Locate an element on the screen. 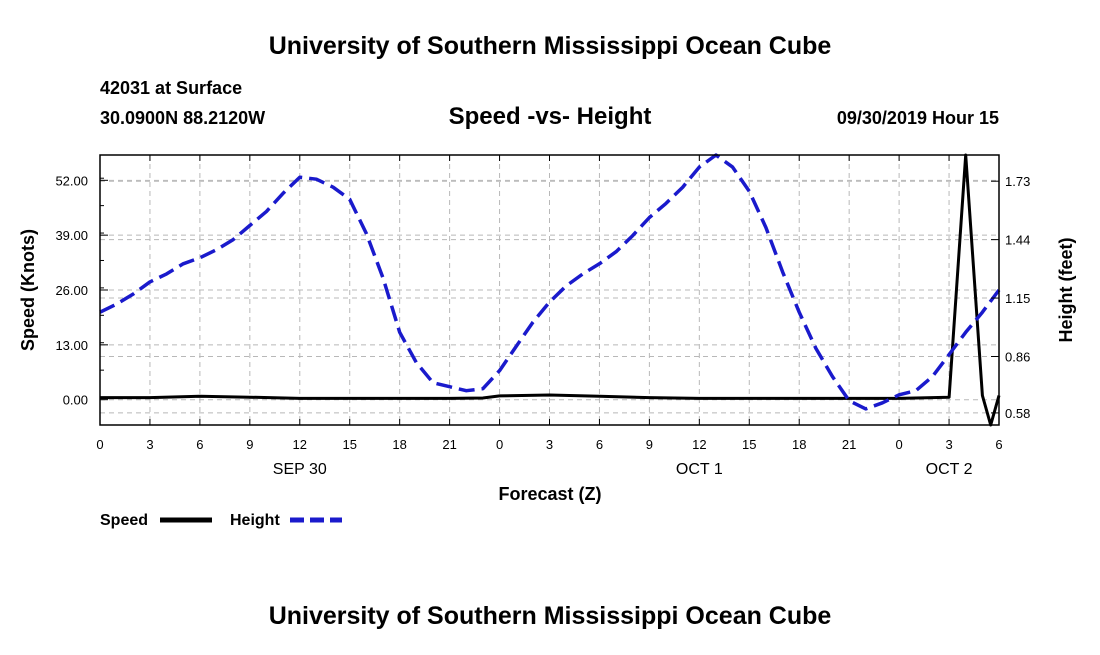  y-tick-label: 26.00 is located at coordinates (71, 290).